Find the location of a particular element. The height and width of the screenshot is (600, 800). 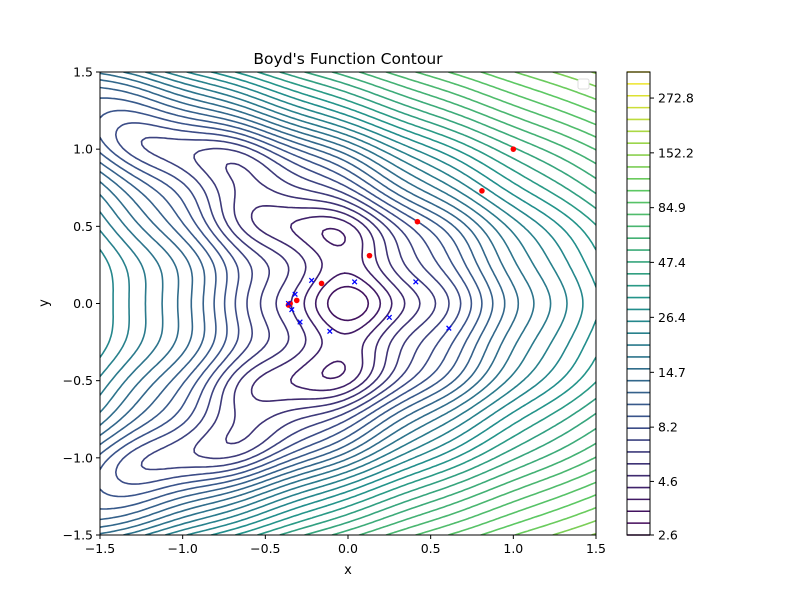

colorbar-tick-label: 47.4 is located at coordinates (672, 262).